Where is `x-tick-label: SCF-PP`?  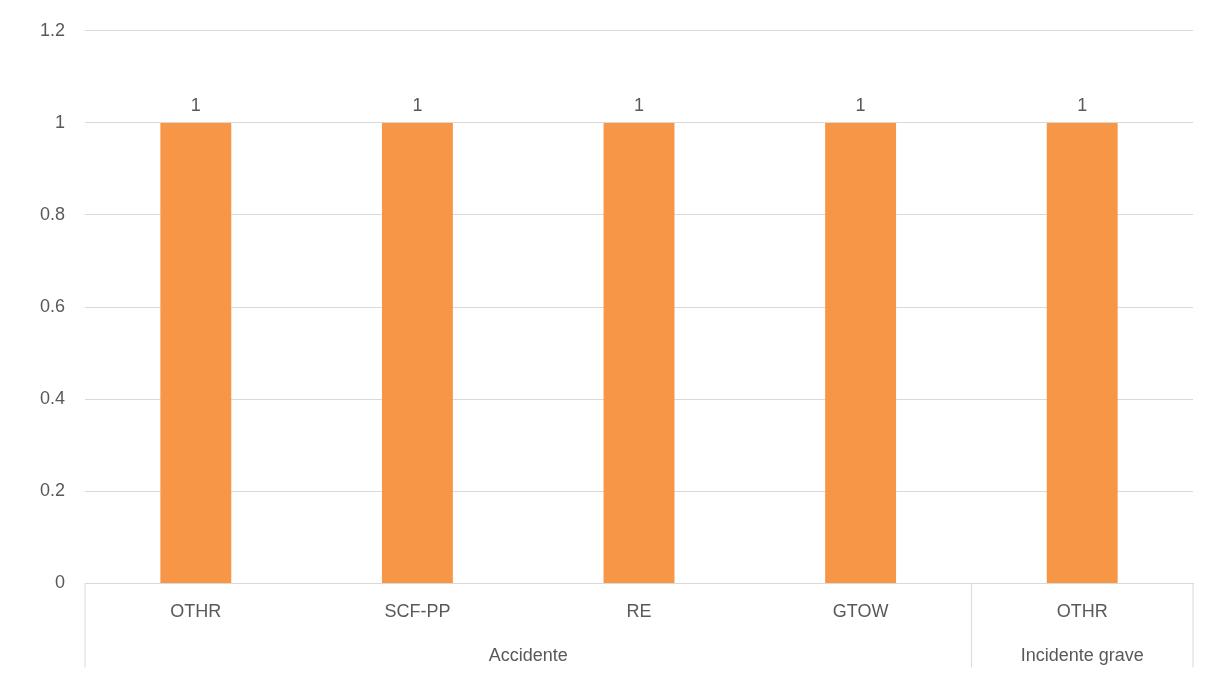
x-tick-label: SCF-PP is located at coordinates (417, 611).